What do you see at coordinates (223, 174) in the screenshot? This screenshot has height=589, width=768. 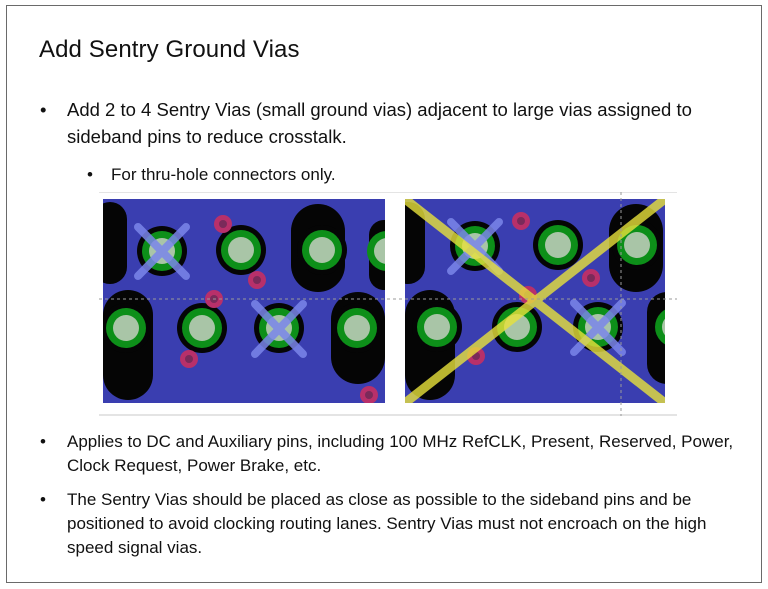 I see `bullet-text: For thru-hole connectors only.` at bounding box center [223, 174].